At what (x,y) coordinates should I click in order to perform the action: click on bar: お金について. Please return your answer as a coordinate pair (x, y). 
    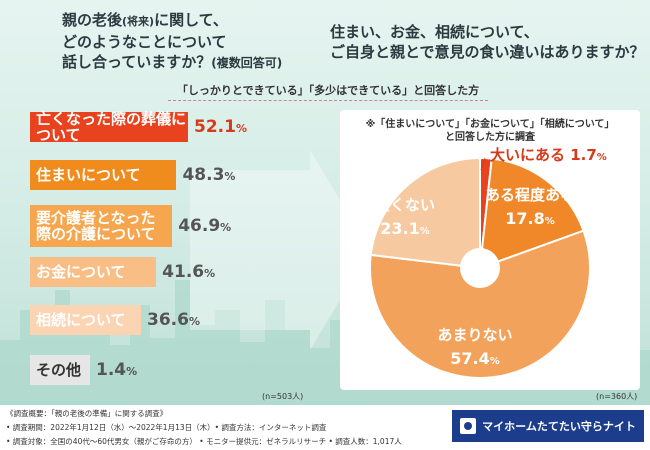
    Looking at the image, I should click on (93, 272).